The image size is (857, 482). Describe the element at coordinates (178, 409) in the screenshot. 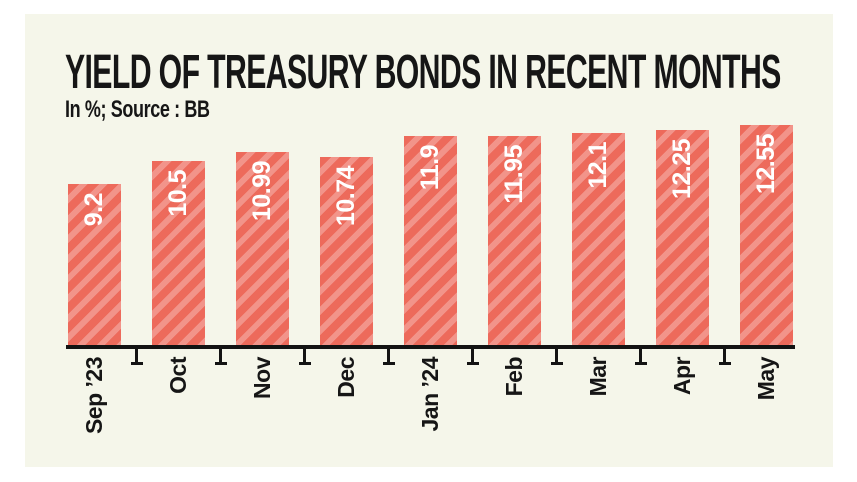

I see `x-axis-label-cell: Oct` at that location.